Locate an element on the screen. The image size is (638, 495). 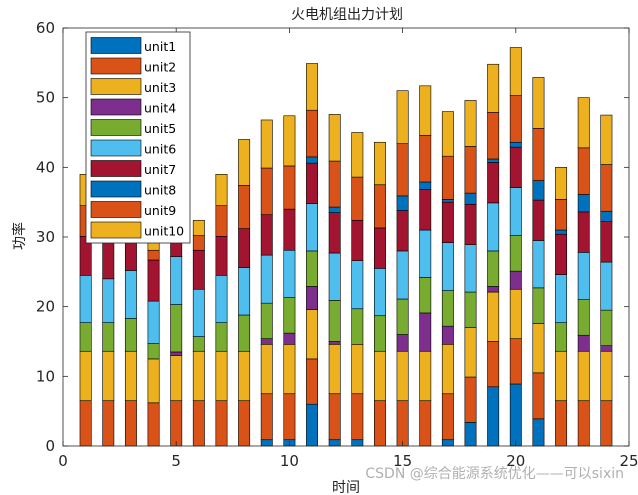
bar-unit8-t15 is located at coordinates (402, 203).